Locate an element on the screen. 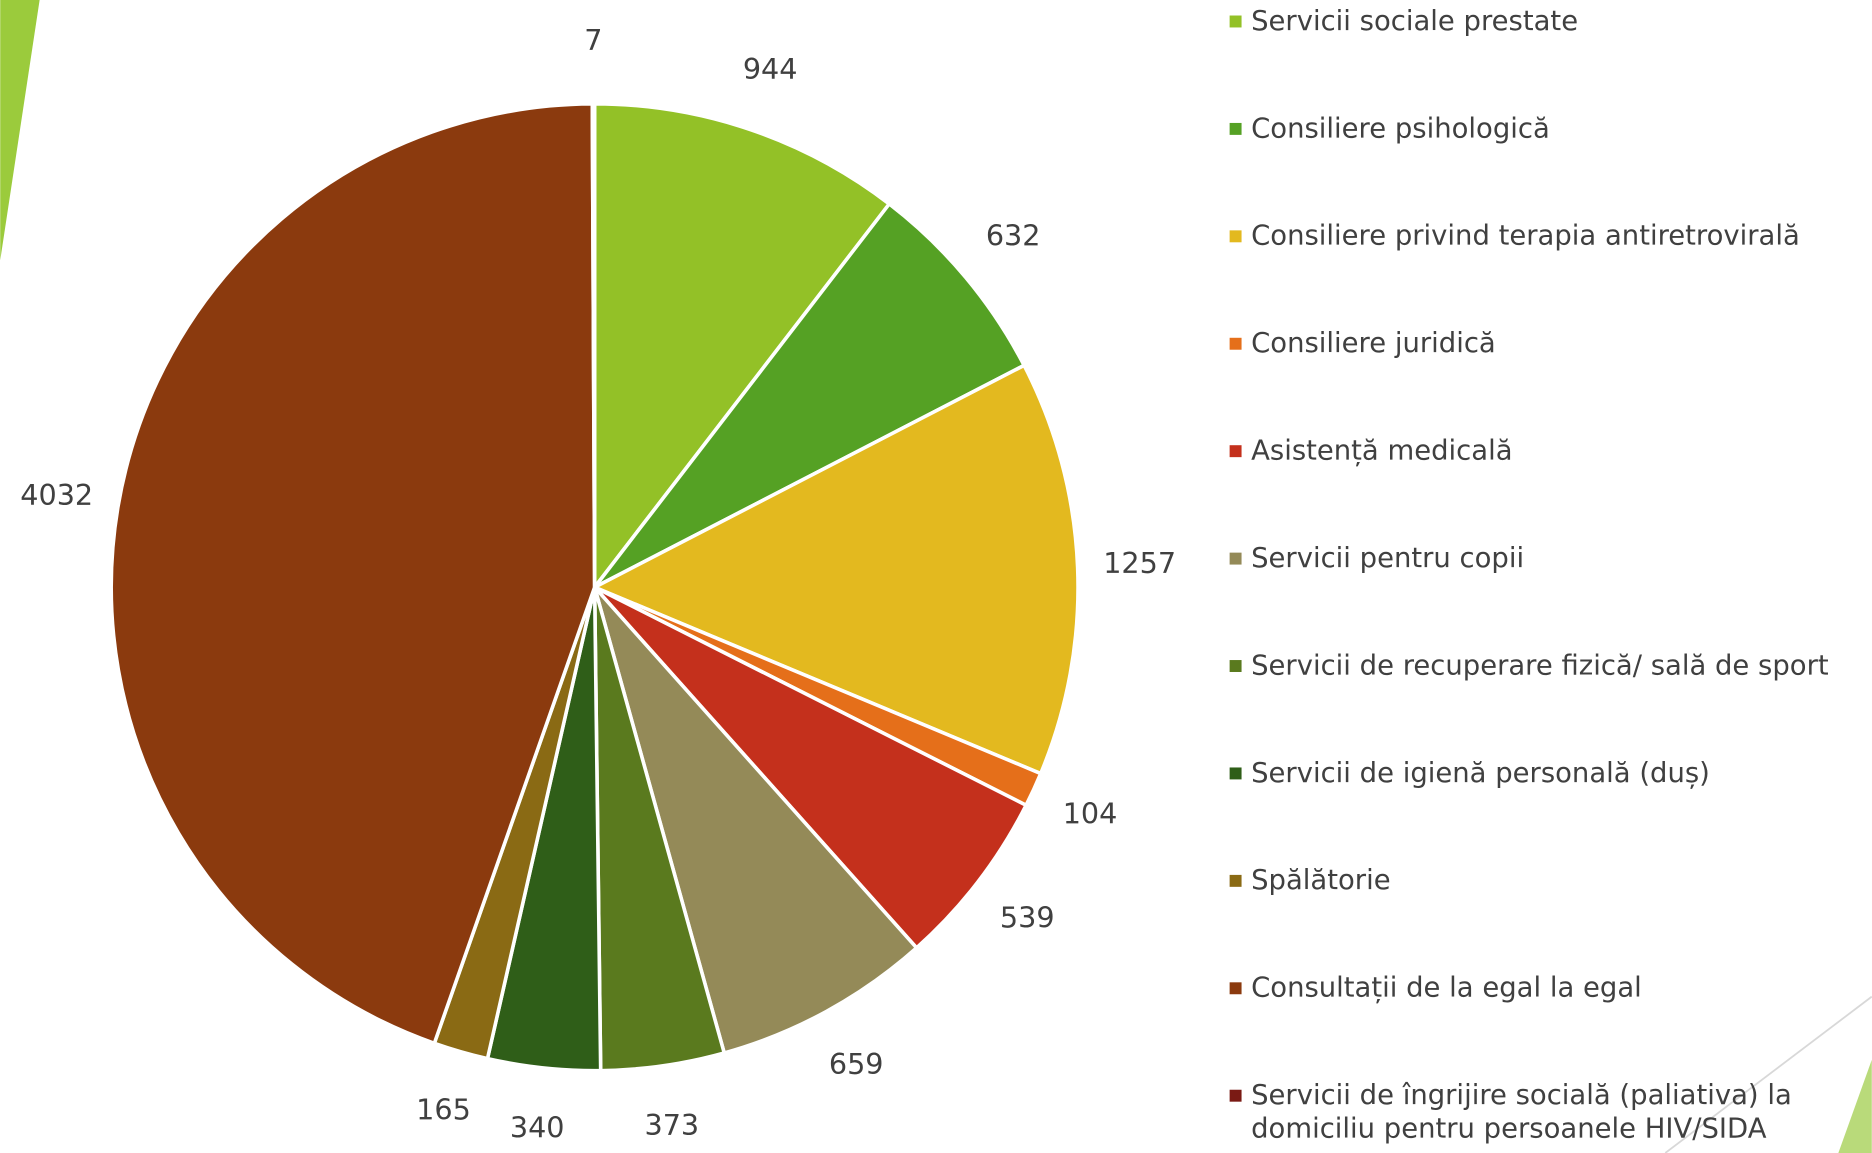 This screenshot has height=1153, width=1872. data-label: 340 is located at coordinates (537, 1128).